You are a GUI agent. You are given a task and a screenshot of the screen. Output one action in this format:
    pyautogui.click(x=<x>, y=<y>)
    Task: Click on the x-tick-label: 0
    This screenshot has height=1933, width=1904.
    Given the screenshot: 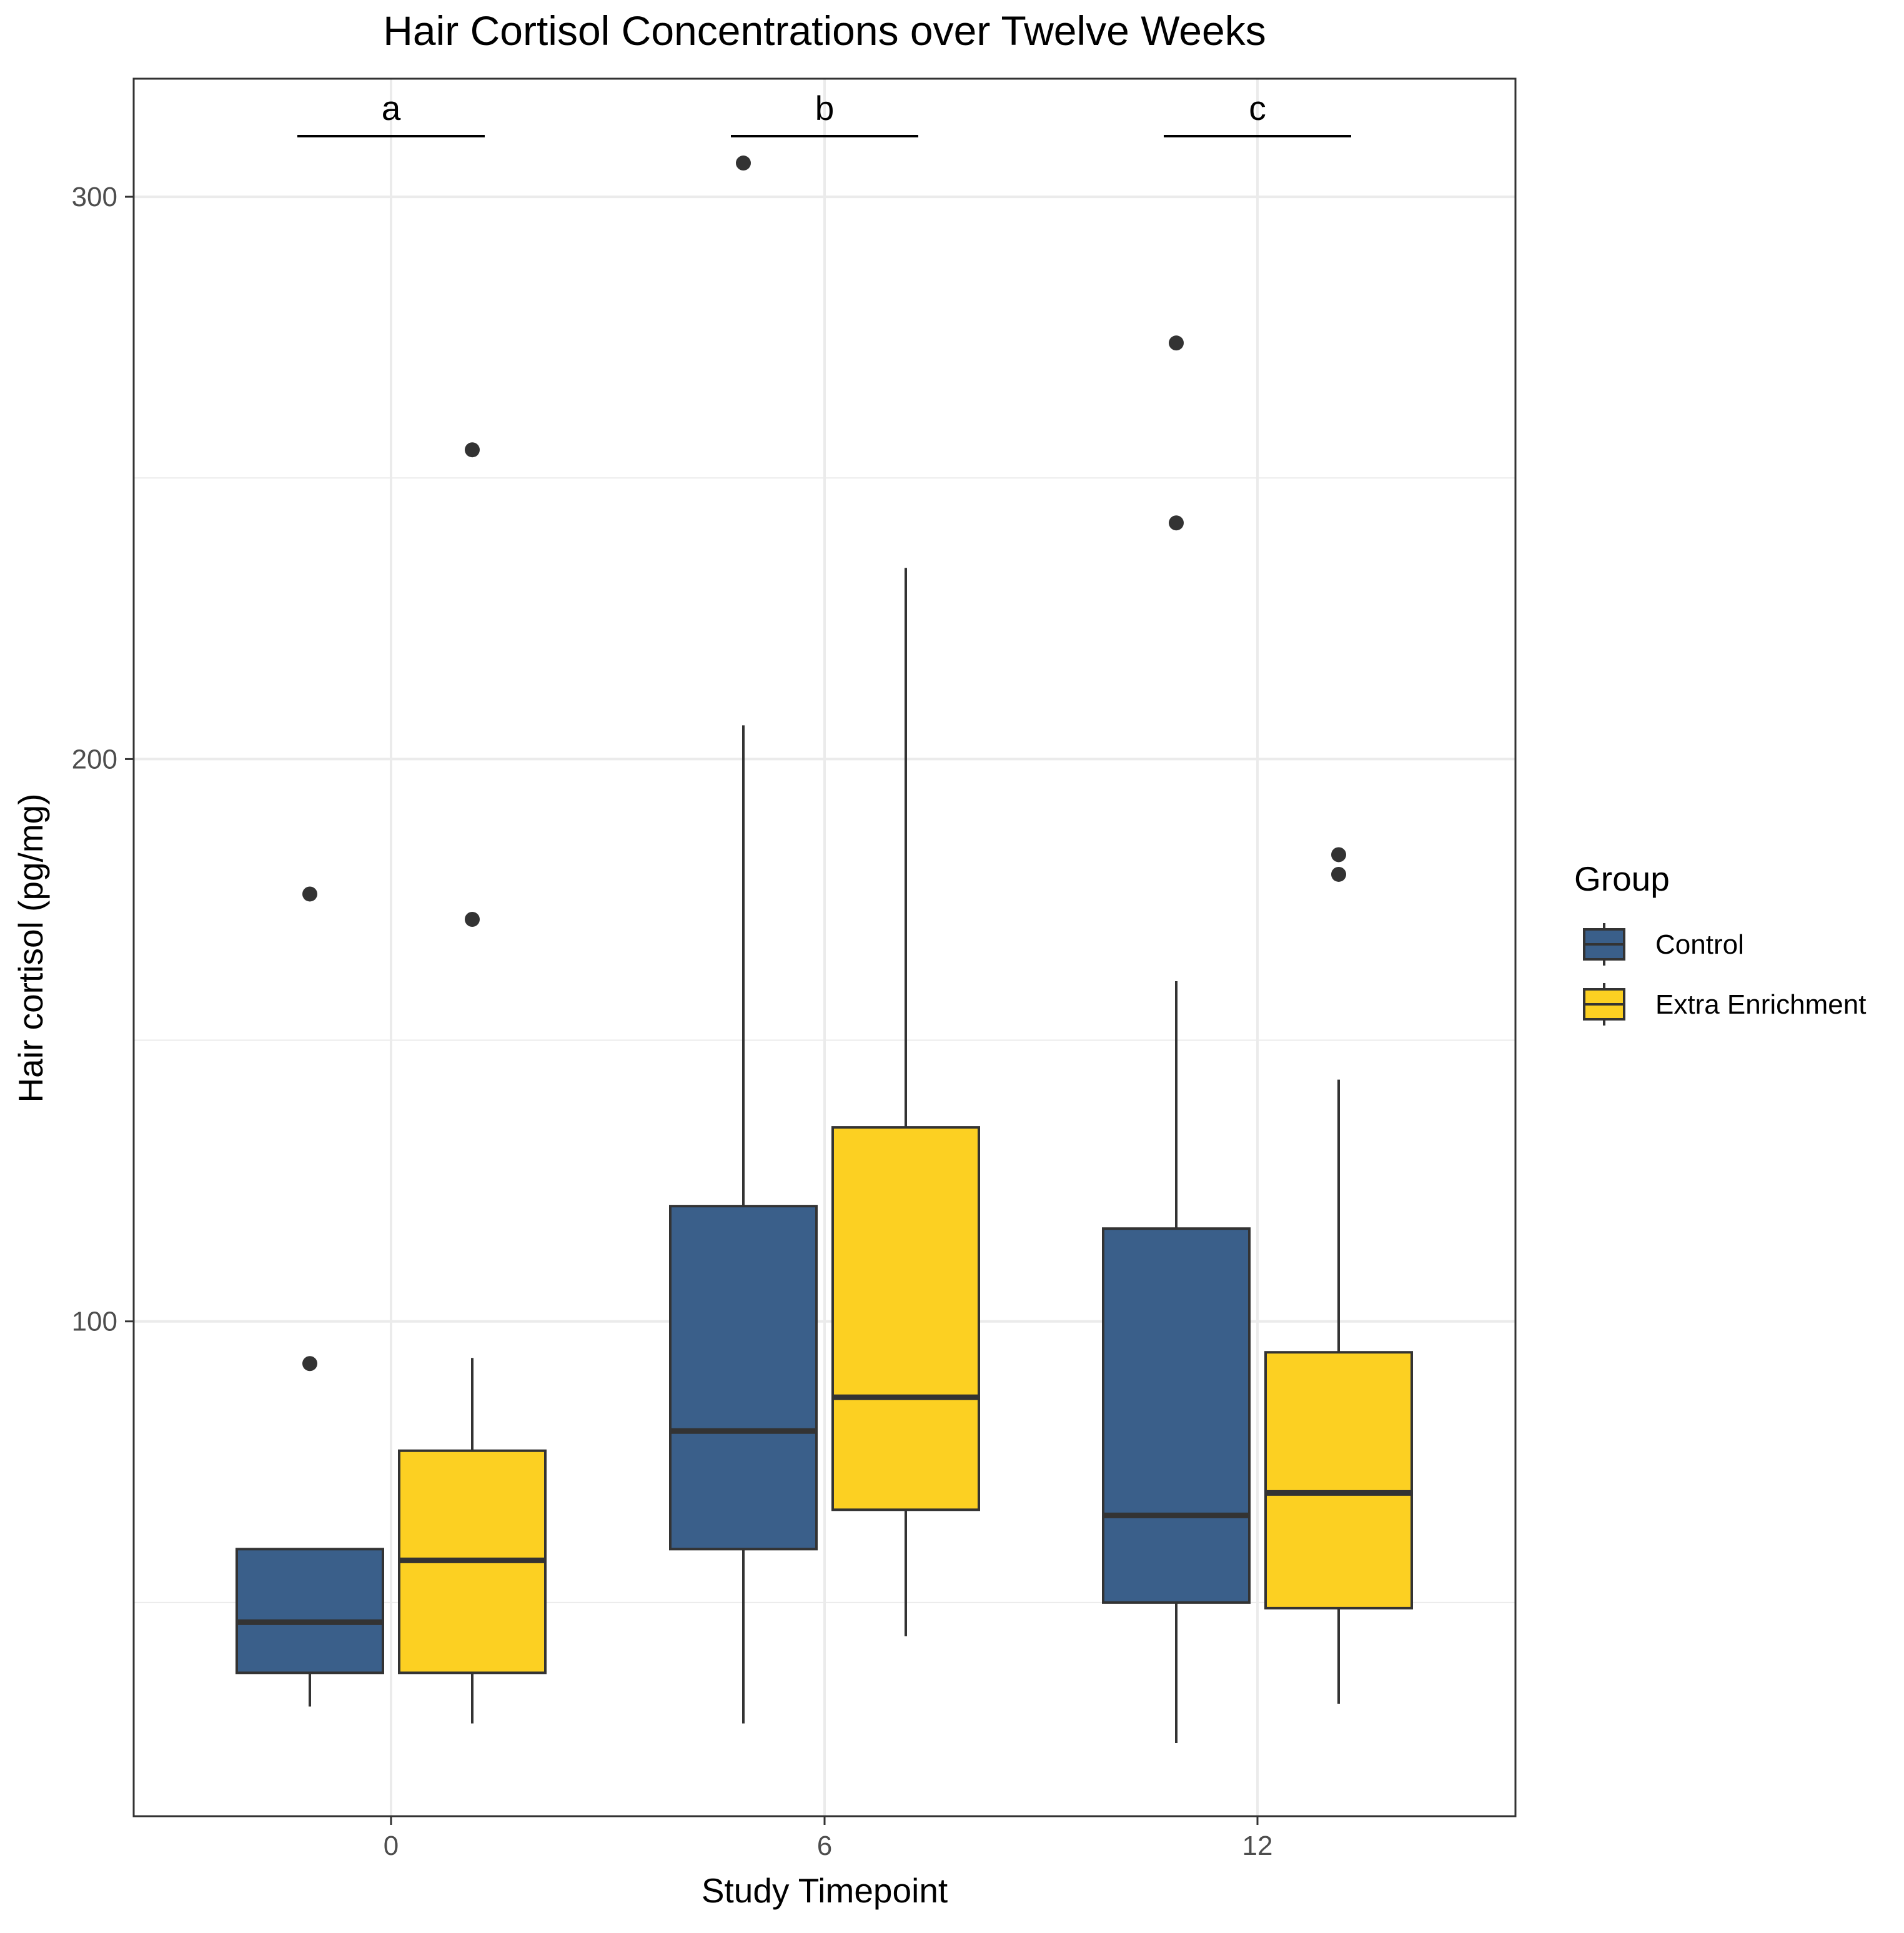 What is the action you would take?
    pyautogui.click(x=391, y=1846)
    